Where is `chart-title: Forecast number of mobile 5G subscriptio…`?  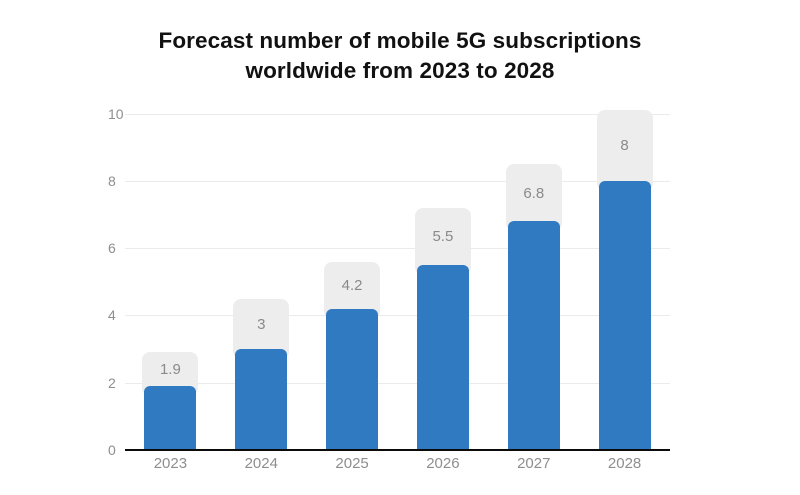
chart-title: Forecast number of mobile 5G subscriptio… is located at coordinates (400, 56).